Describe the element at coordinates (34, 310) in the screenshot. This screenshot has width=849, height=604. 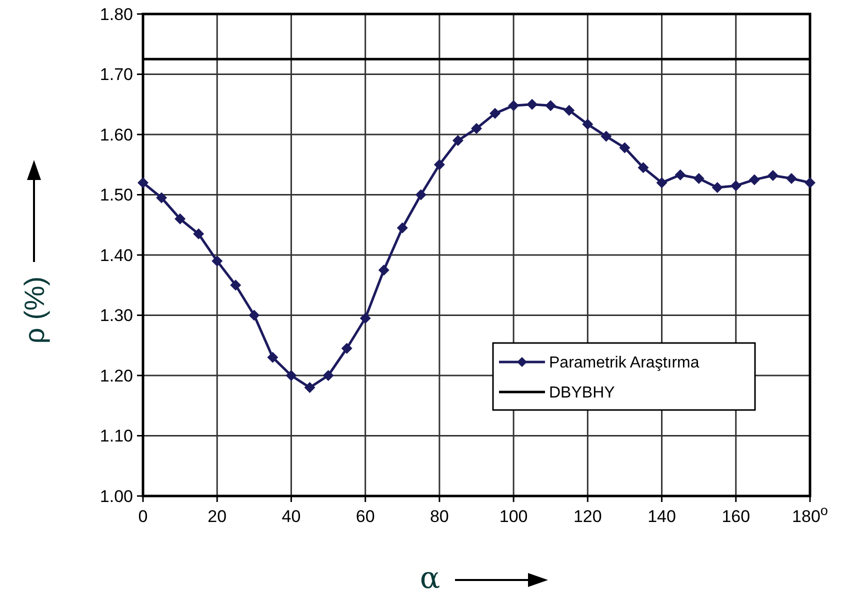
I see `y-axis-title: ρ (%)` at that location.